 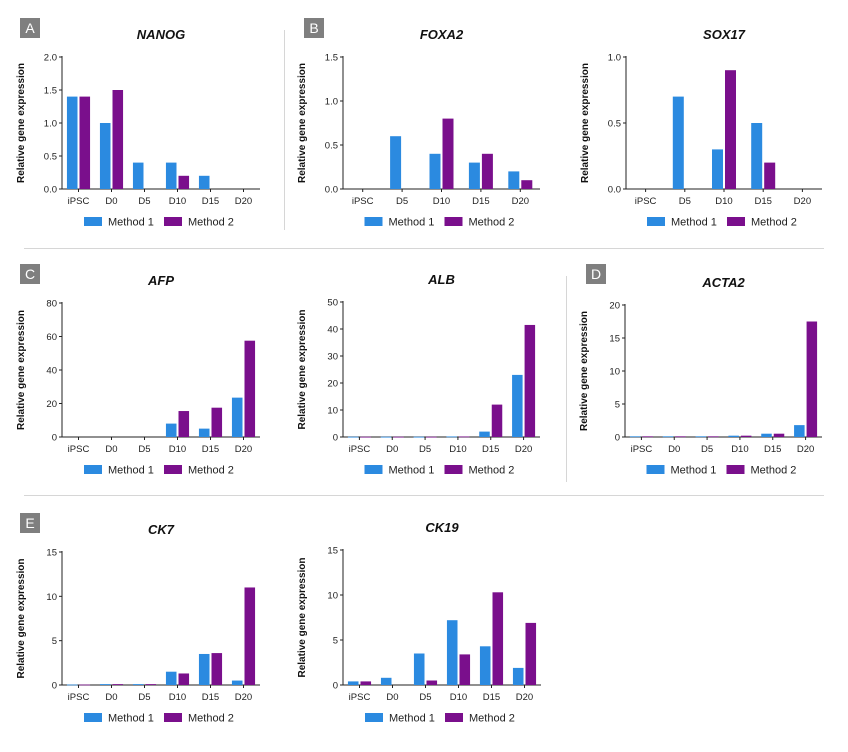 I want to click on y-tick-label: 40, so click(x=332, y=330).